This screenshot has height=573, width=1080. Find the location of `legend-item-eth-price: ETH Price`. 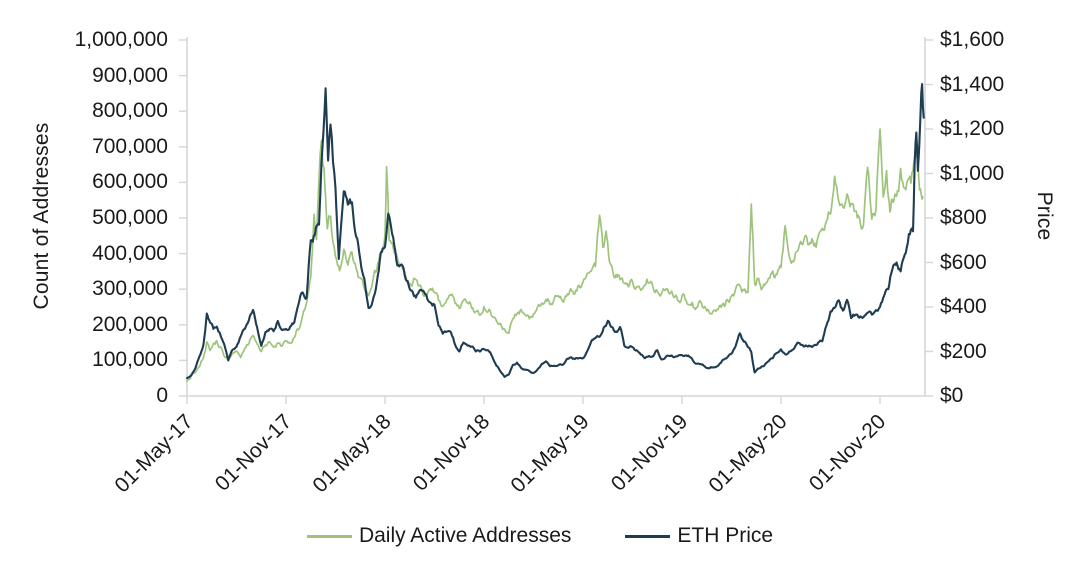

legend-item-eth-price: ETH Price is located at coordinates (699, 536).